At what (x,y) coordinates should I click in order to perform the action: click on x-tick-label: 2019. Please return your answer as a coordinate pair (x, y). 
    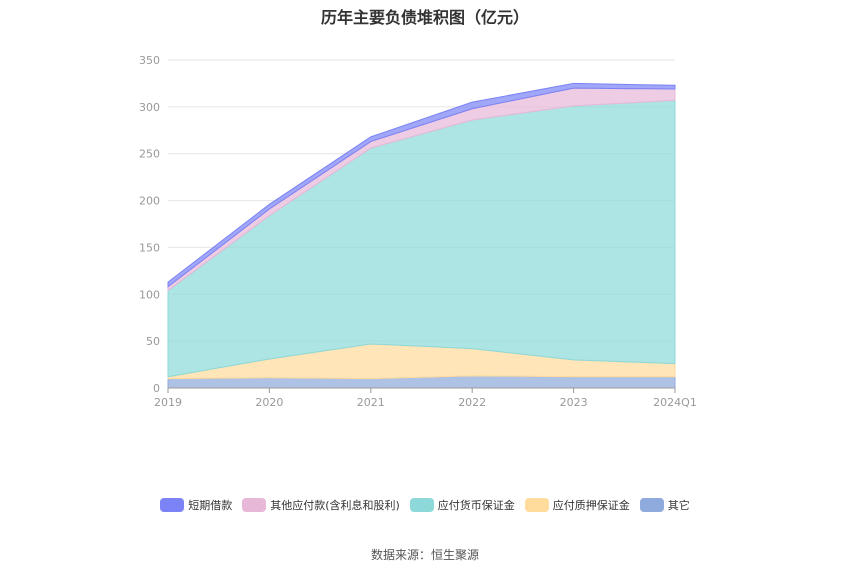
    Looking at the image, I should click on (168, 402).